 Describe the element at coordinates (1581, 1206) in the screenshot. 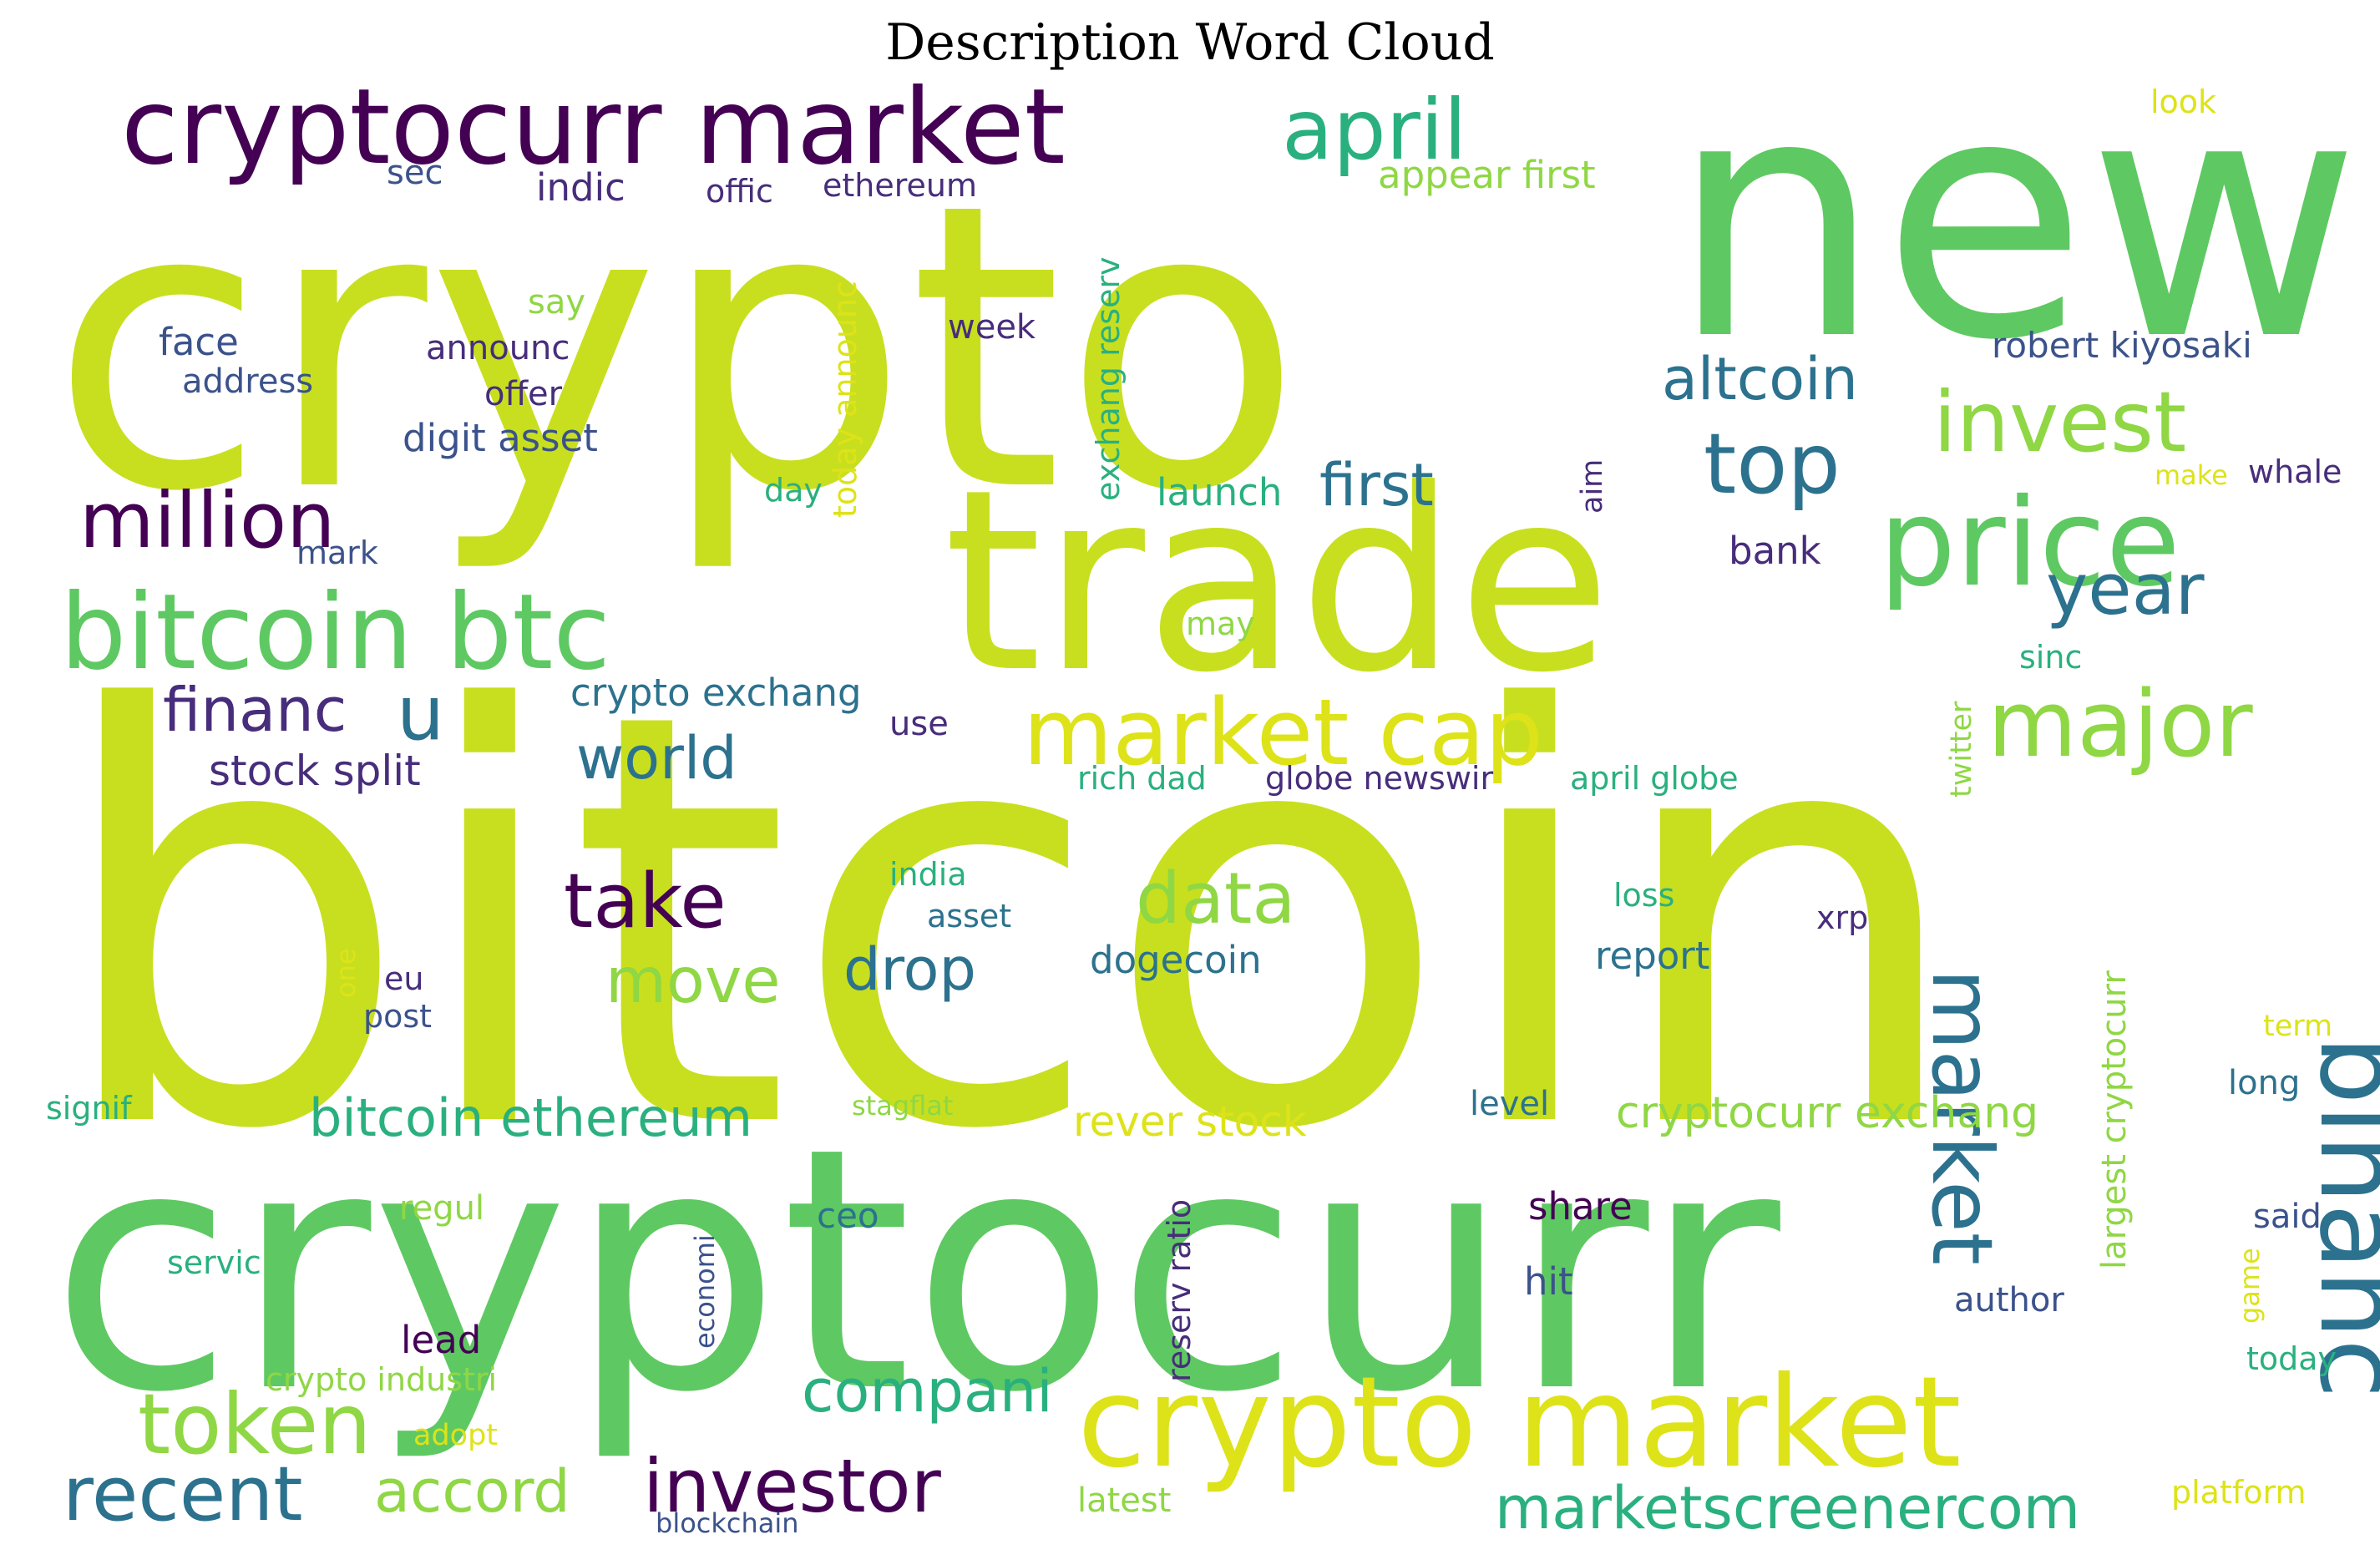

I see `cloud-word: share` at that location.